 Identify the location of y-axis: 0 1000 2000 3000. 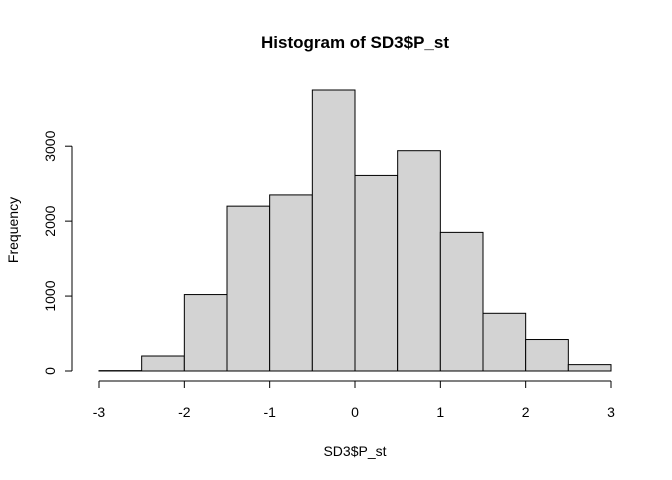
(57, 252).